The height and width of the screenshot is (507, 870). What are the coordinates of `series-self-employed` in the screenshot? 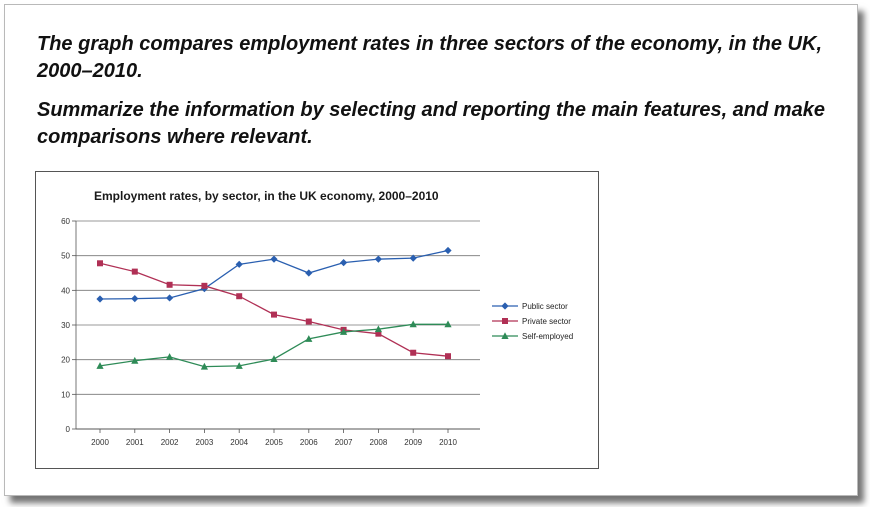 It's located at (274, 345).